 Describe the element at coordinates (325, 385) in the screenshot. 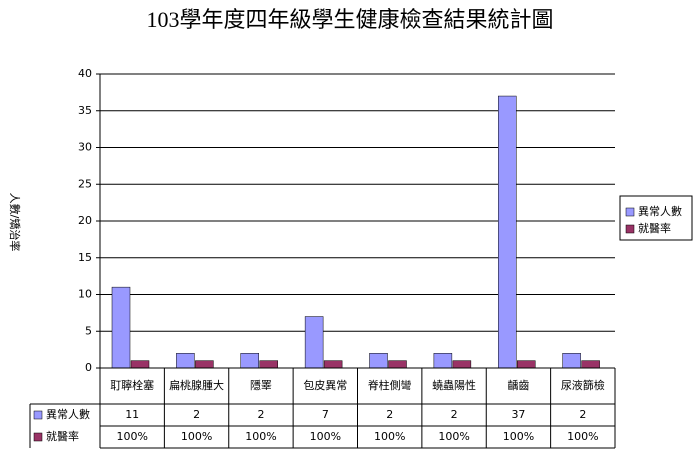

I see `x-tick-label: 包皮異常` at that location.